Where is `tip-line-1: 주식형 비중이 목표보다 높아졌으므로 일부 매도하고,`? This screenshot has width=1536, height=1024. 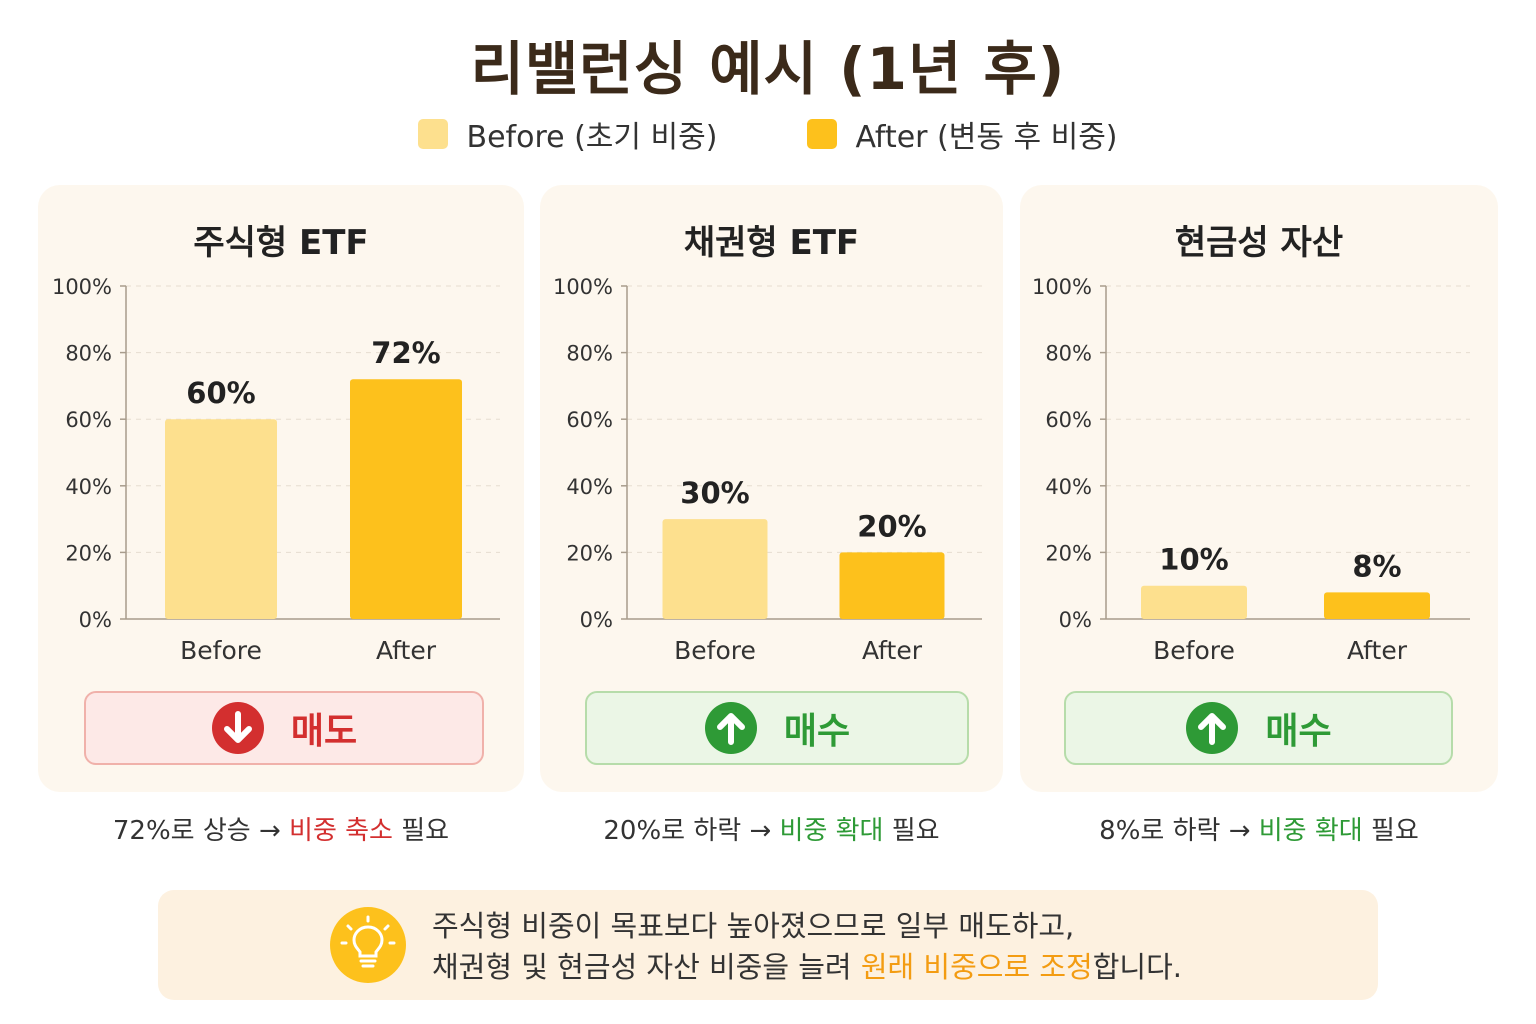
tip-line-1: 주식형 비중이 목표보다 높아졌으므로 일부 매도하고, is located at coordinates (753, 926).